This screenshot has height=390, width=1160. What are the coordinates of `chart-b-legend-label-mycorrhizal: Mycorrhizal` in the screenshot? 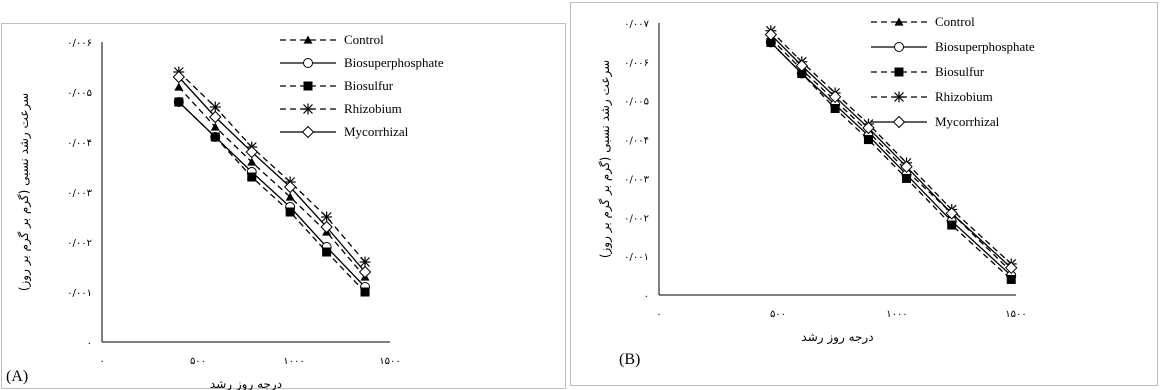 It's located at (967, 121).